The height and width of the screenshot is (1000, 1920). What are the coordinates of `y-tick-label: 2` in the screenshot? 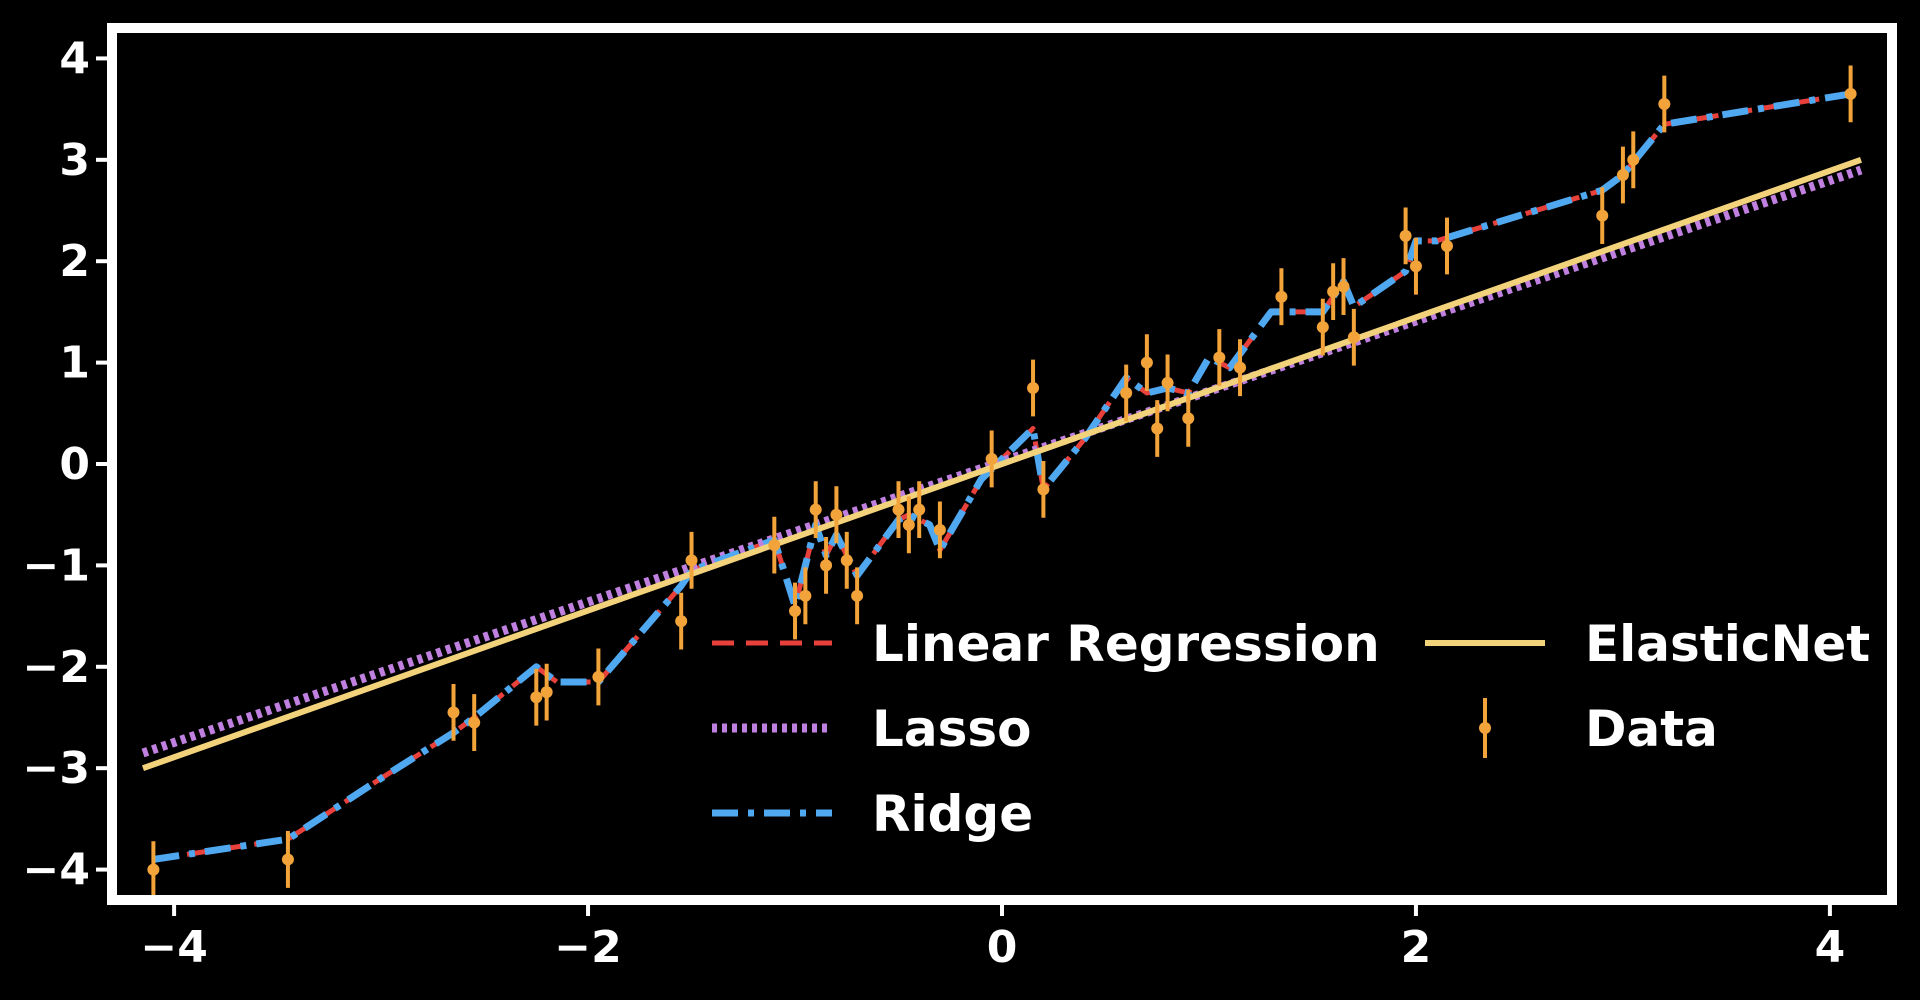 It's located at (74, 261).